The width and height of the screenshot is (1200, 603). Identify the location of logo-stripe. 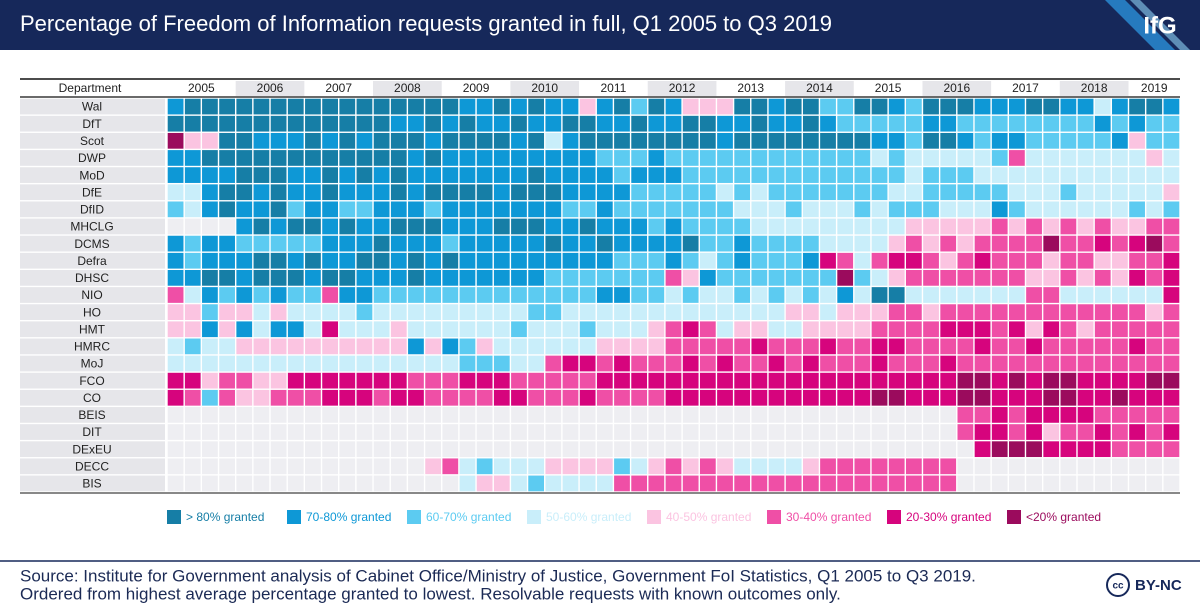
(1160, 25).